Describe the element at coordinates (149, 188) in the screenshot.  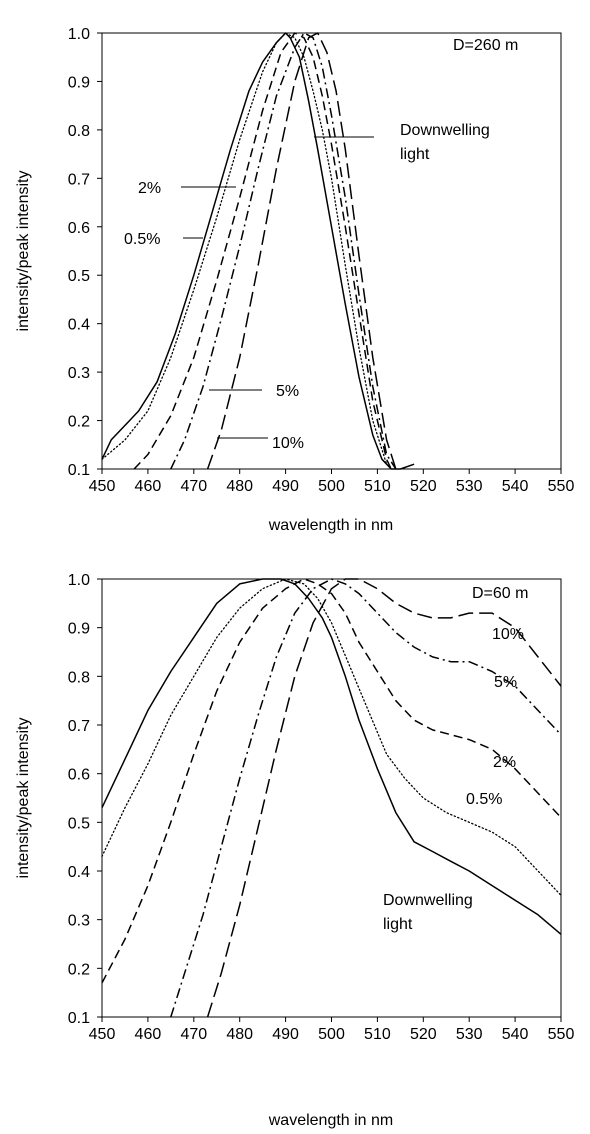
I see `label-text: 2%` at that location.